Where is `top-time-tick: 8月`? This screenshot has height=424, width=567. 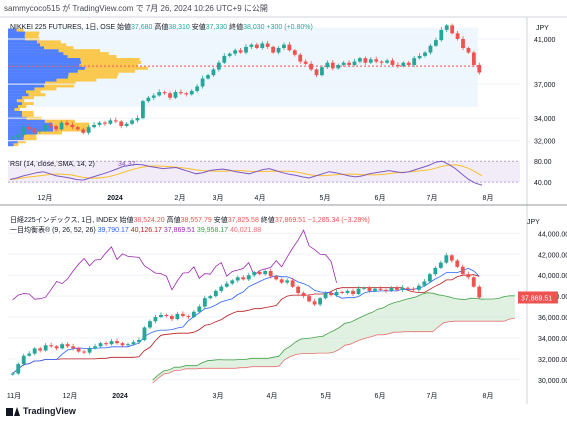
top-time-tick: 8月 is located at coordinates (488, 198).